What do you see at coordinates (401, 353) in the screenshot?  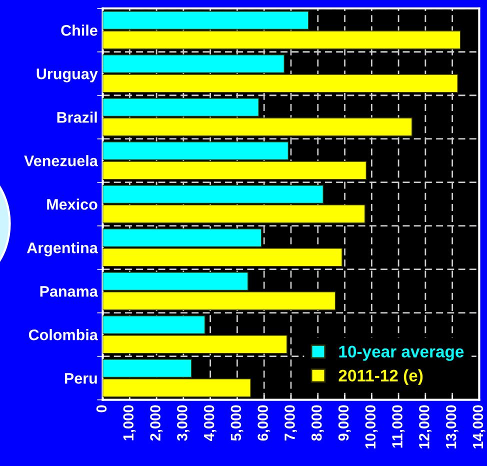 I see `legend-label: 10-year average` at bounding box center [401, 353].